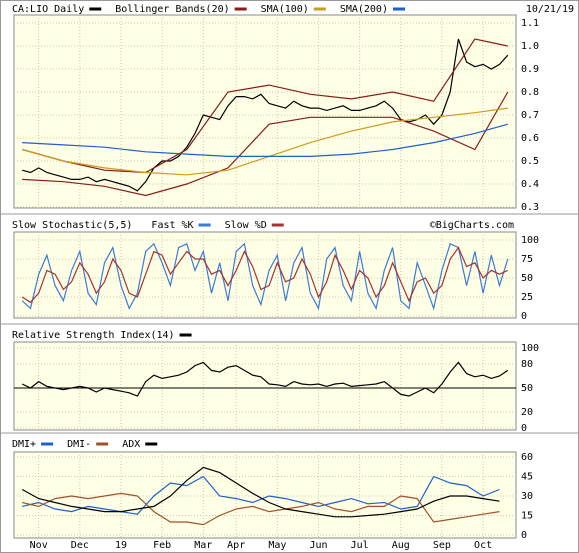 Image resolution: width=579 pixels, height=553 pixels. Describe the element at coordinates (527, 477) in the screenshot. I see `y-tick-label: 45` at that location.